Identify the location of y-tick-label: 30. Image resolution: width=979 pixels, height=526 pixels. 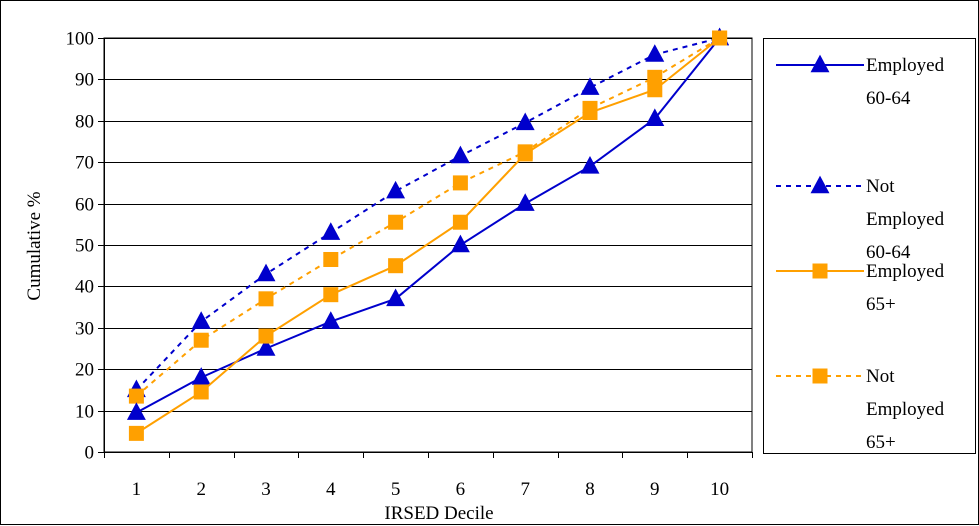
(84, 329).